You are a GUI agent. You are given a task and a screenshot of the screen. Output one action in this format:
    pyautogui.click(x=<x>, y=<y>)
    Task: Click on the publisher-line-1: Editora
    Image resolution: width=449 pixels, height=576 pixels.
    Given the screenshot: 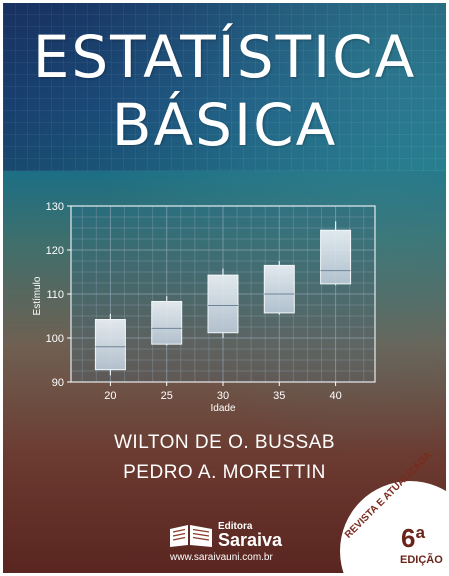 What is the action you would take?
    pyautogui.click(x=235, y=526)
    